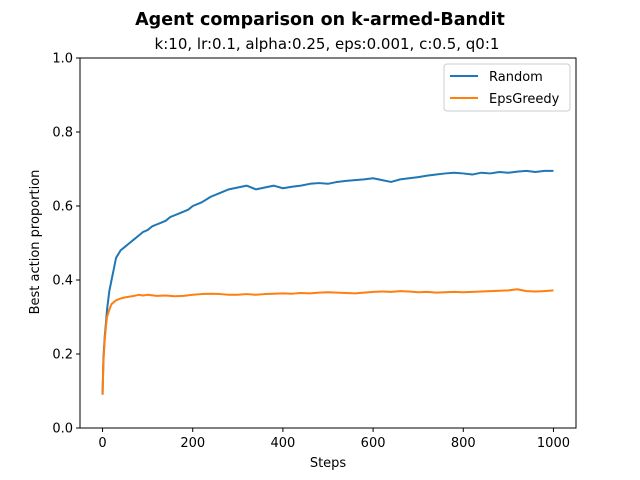 The height and width of the screenshot is (480, 640). I want to click on y-axis-ticks: 0.0 0.2 0.4 0.6 0.8 1.0, so click(66, 244).